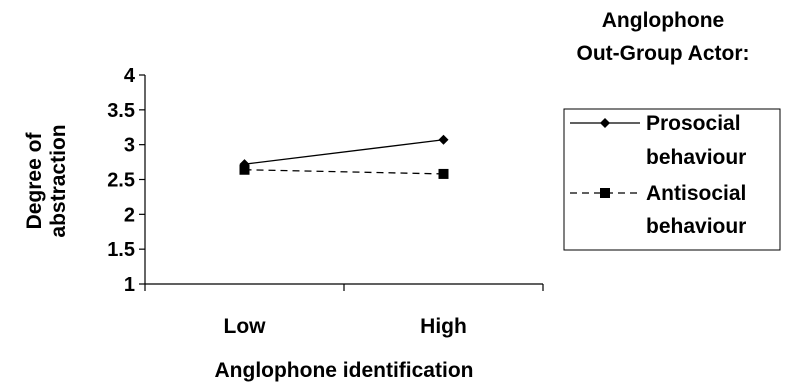  Describe the element at coordinates (129, 146) in the screenshot. I see `y-tick-label: 3` at that location.